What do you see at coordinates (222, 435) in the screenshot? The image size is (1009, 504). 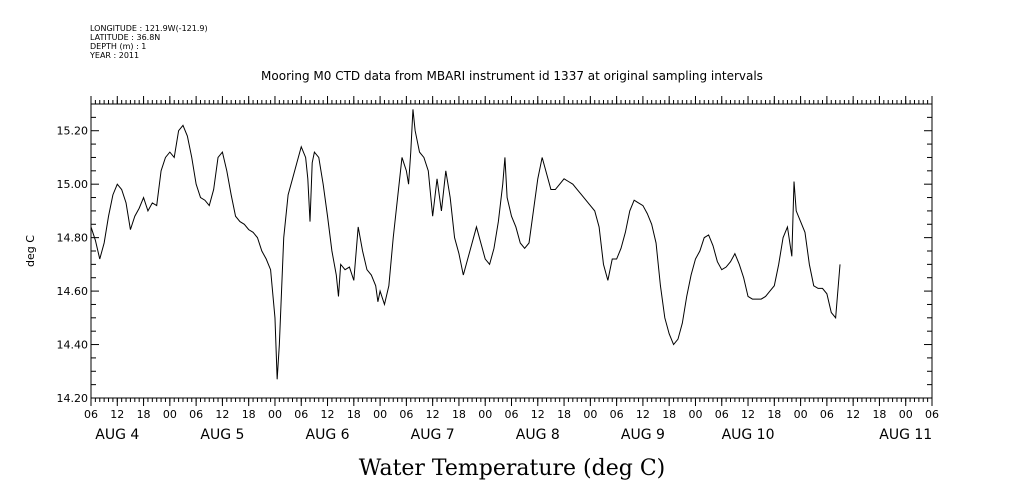 I see `day-label: AUG 5` at bounding box center [222, 435].